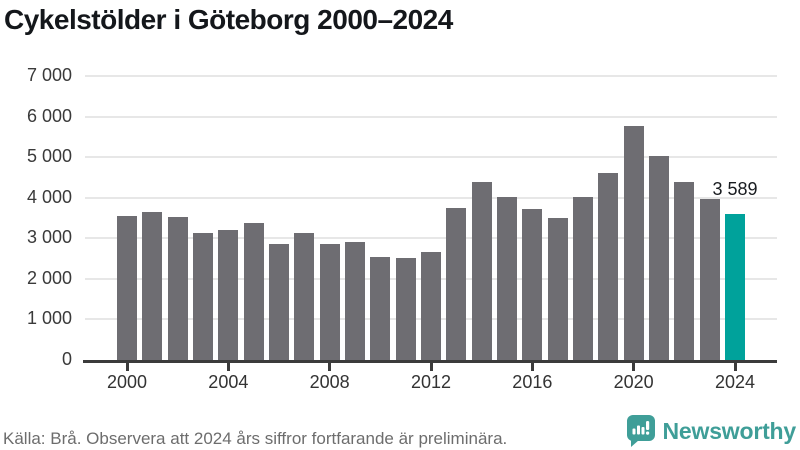 The height and width of the screenshot is (450, 800). Describe the element at coordinates (734, 287) in the screenshot. I see `bar-2024` at that location.